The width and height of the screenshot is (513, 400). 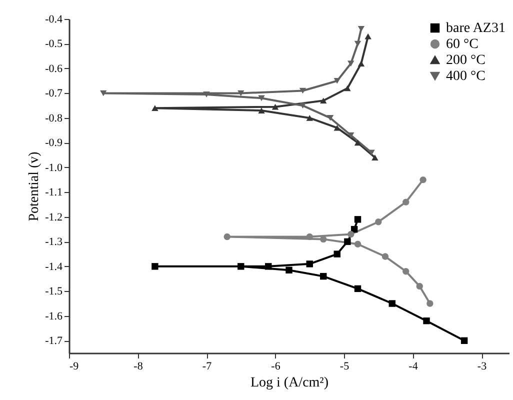 I want to click on y-tick-label: -0.6, so click(x=54, y=68).